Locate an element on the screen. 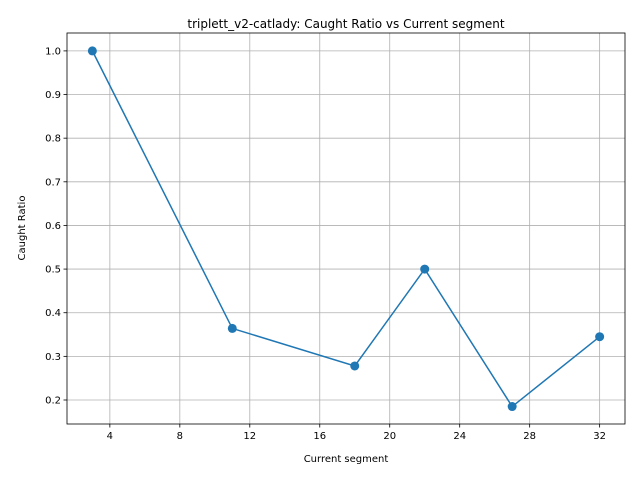 The image size is (640, 480). x-axis-label: Current segment is located at coordinates (346, 459).